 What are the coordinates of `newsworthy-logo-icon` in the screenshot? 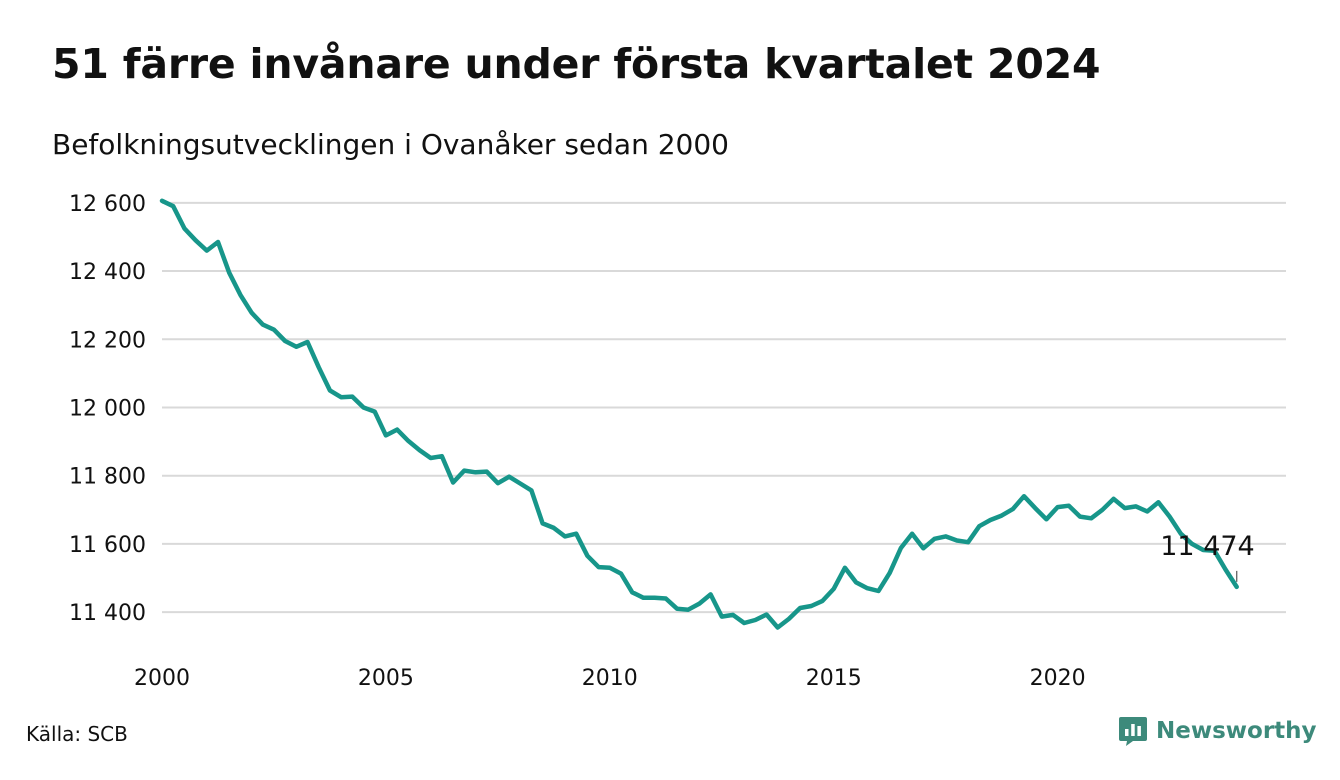 It's located at (1133, 731).